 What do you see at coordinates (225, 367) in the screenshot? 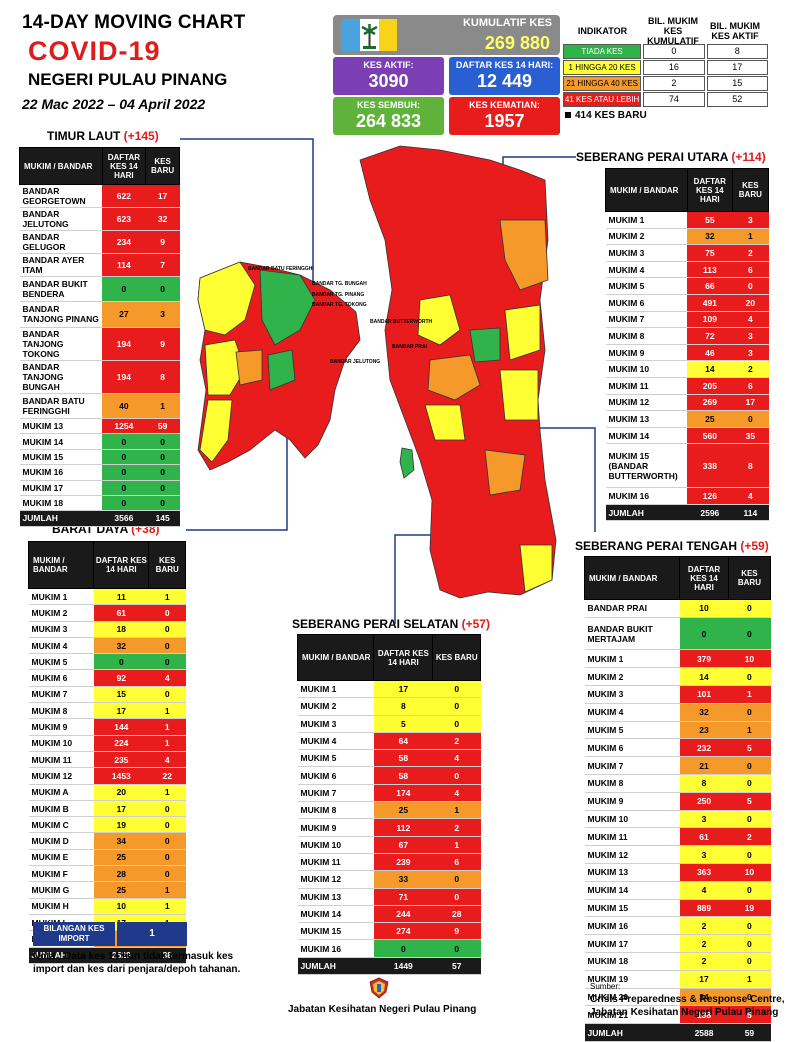
I see `island-west-mukim` at bounding box center [225, 367].